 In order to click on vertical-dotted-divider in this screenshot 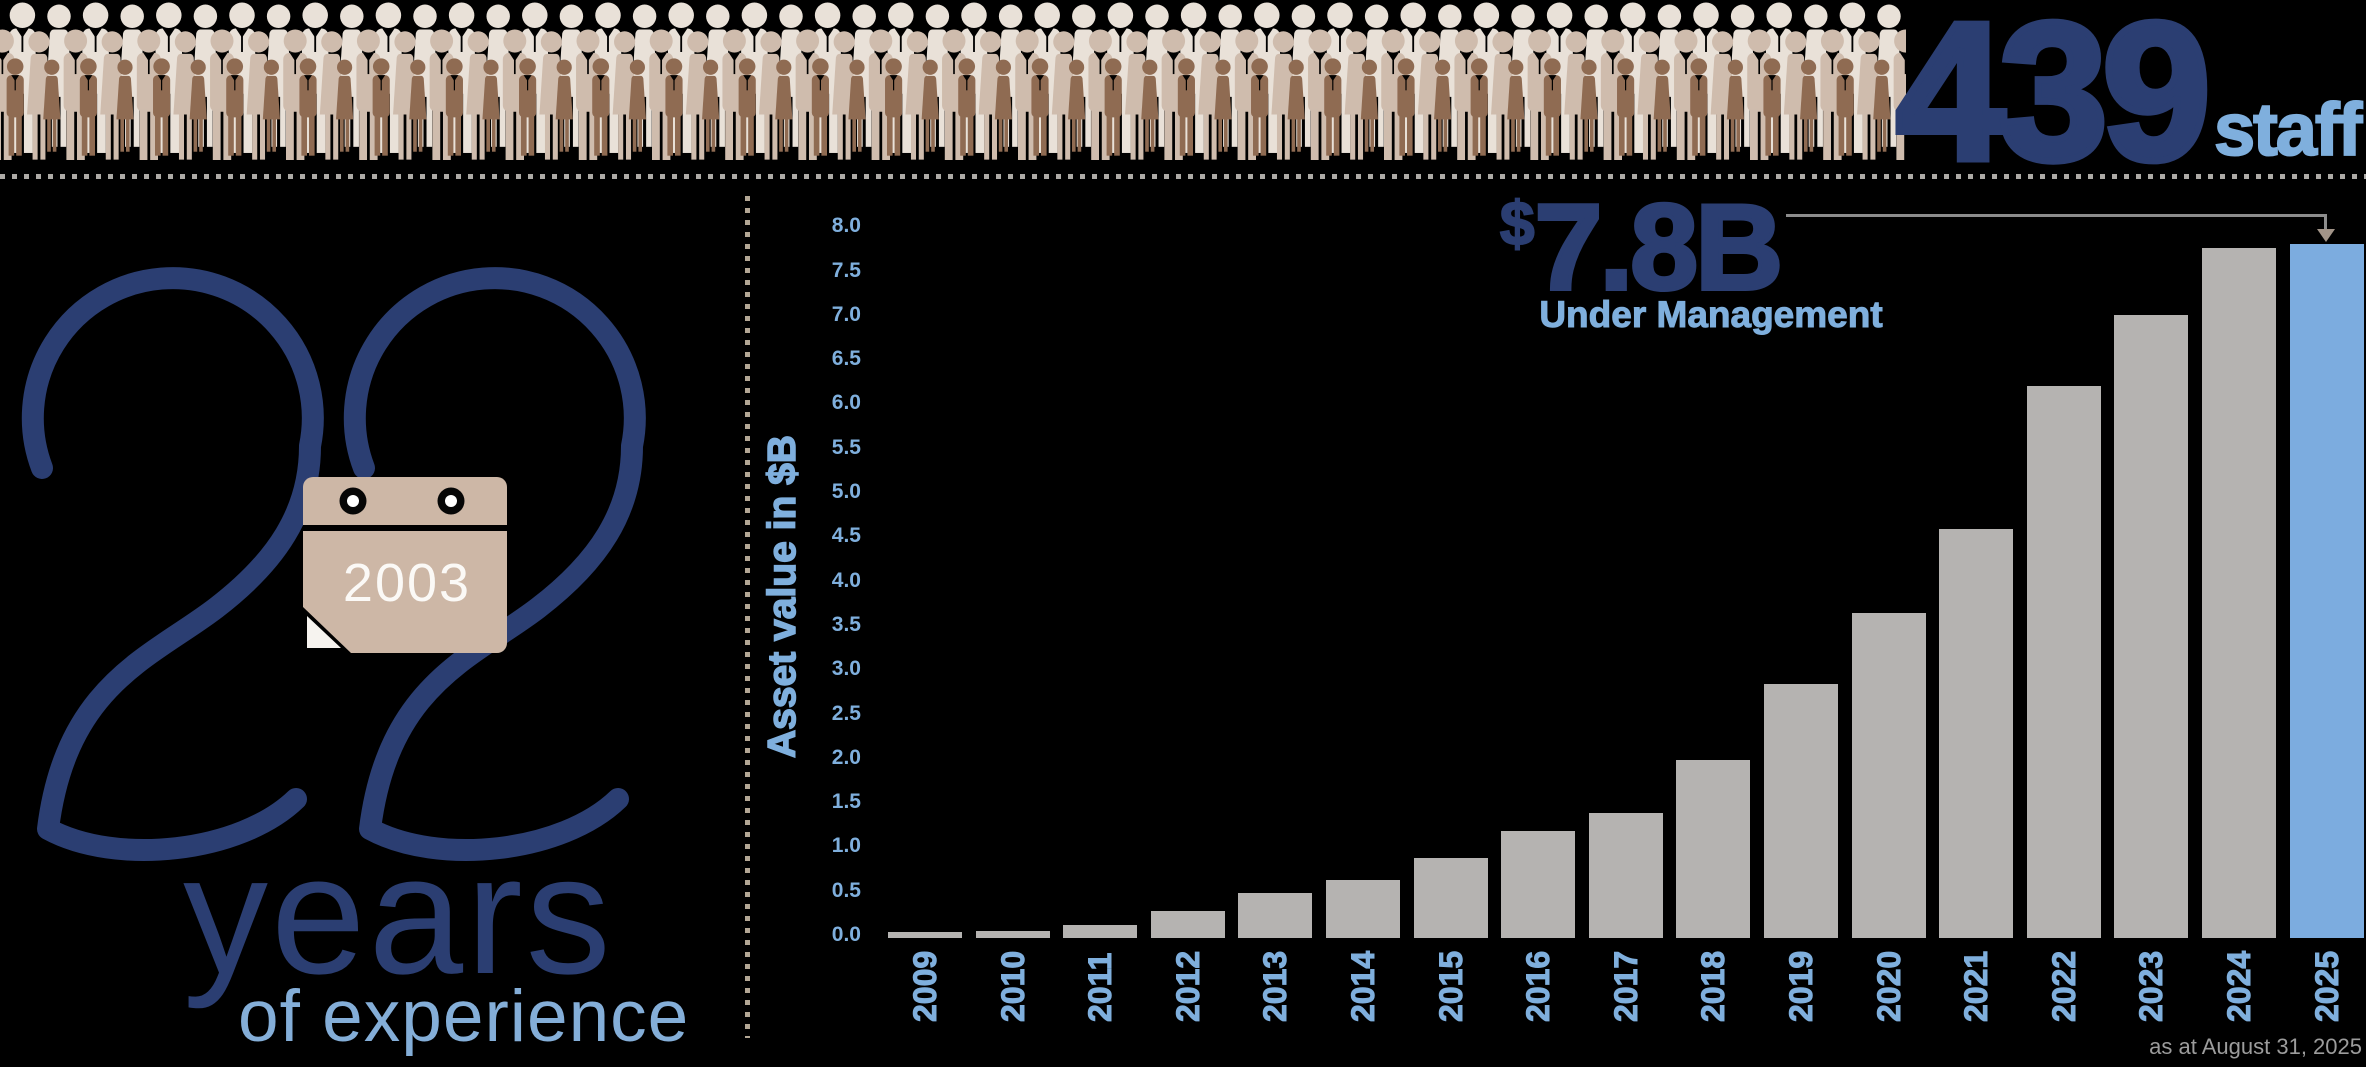, I will do `click(747, 617)`.